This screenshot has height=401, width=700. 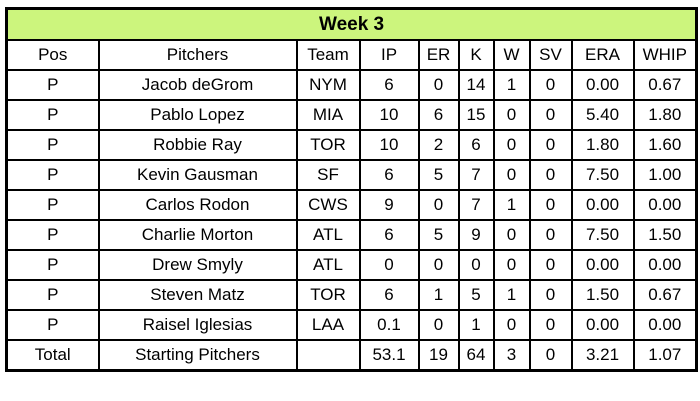 I want to click on cell-k: 14, so click(x=476, y=85).